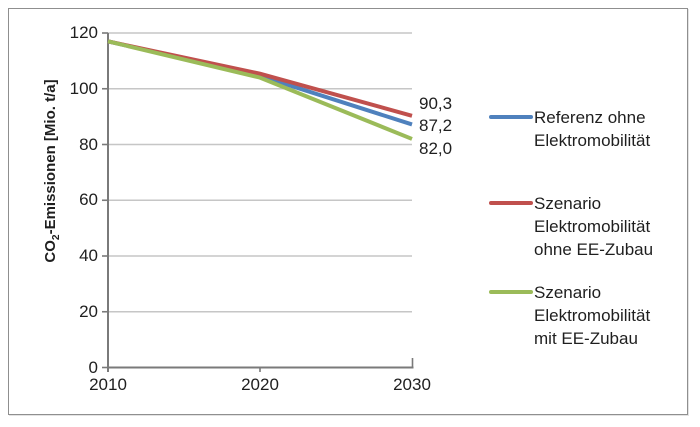  I want to click on end-label-szenario-elektromobilitaet-ohne-ee-zubau: 90,3, so click(436, 103).